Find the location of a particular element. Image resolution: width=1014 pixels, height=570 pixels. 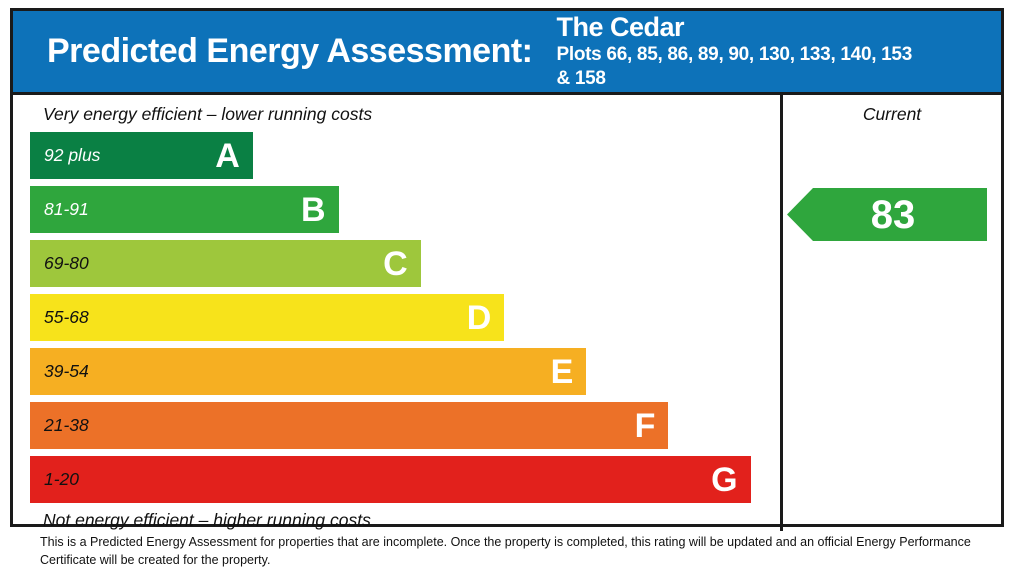

property-name: The Cedar is located at coordinates (620, 26).